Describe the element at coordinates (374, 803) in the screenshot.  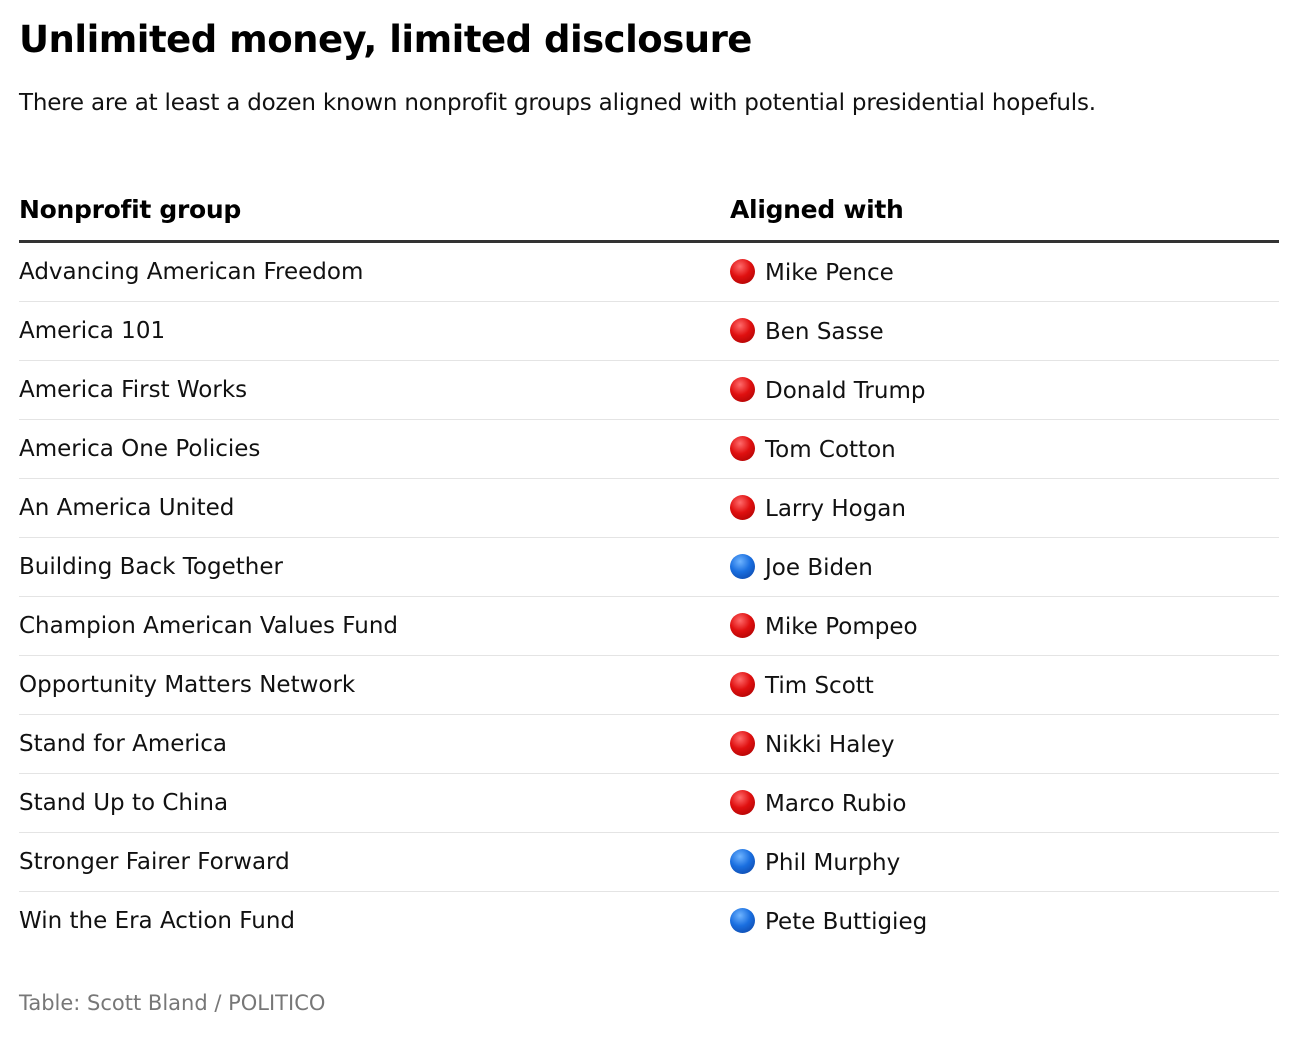
I see `group-name-cell: Stand Up to China` at that location.